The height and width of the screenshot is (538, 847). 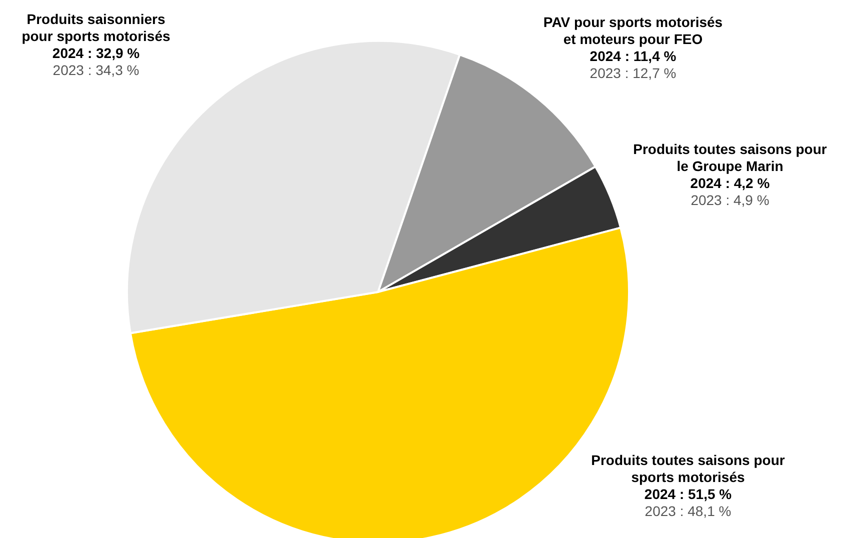 What do you see at coordinates (688, 511) in the screenshot?
I see `text: 2023 : 48,1 %` at bounding box center [688, 511].